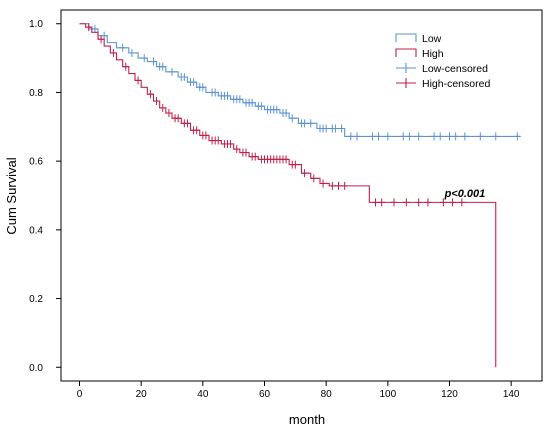 This screenshot has width=550, height=431. Describe the element at coordinates (36, 368) in the screenshot. I see `y-tick-label: 0.0` at that location.